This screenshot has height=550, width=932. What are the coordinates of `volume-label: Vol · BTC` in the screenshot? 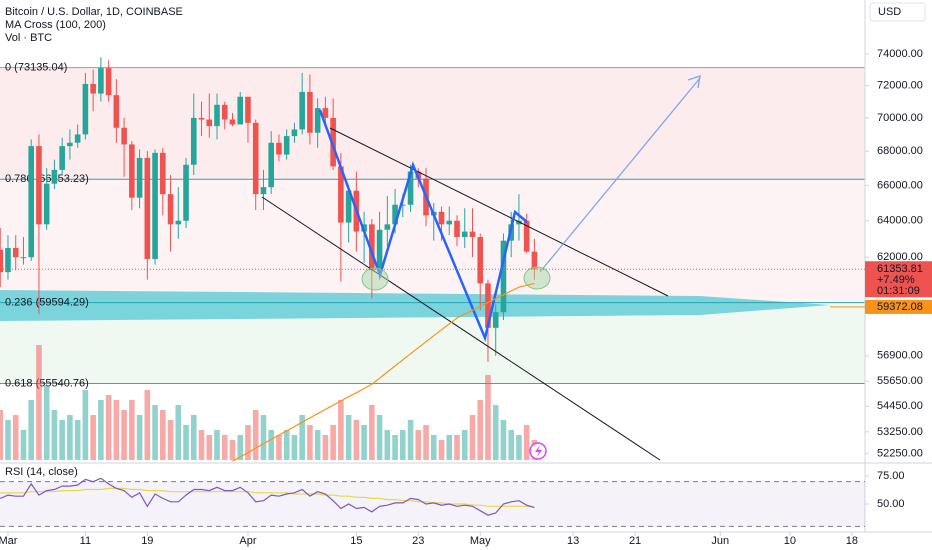 It's located at (28, 38).